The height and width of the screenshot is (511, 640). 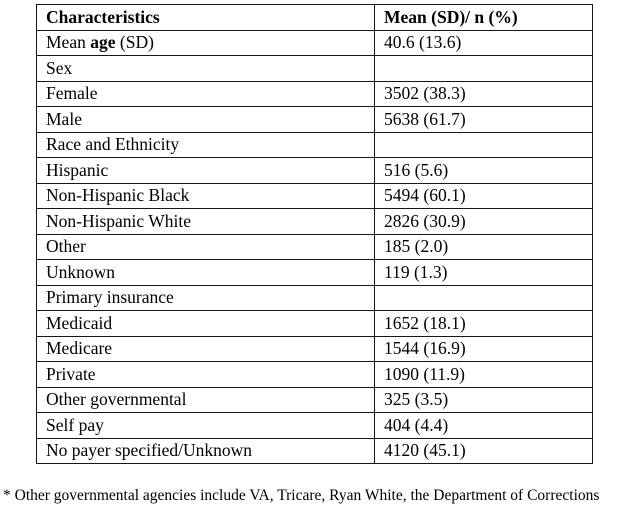 I want to click on table-row: Other 185 (2.0), so click(x=314, y=246).